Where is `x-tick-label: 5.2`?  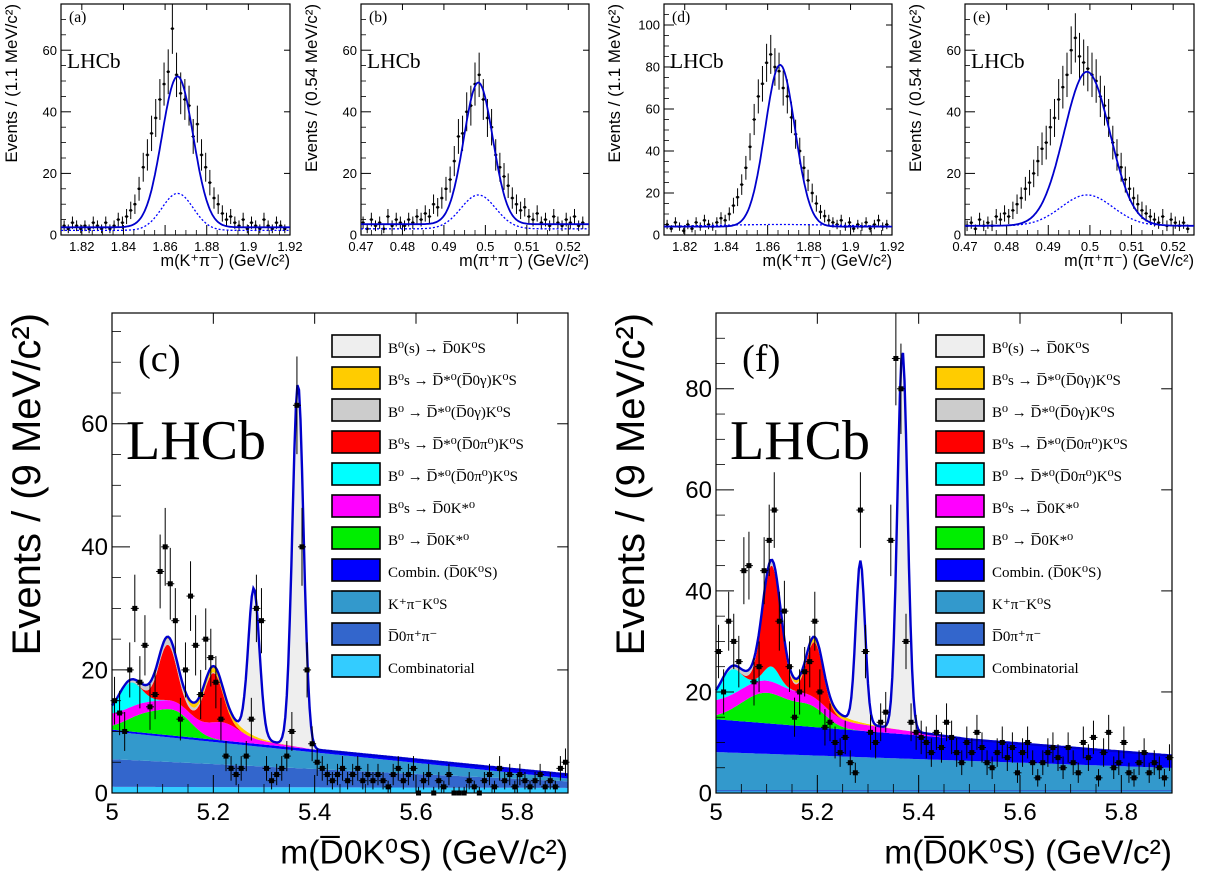 x-tick-label: 5.2 is located at coordinates (213, 812).